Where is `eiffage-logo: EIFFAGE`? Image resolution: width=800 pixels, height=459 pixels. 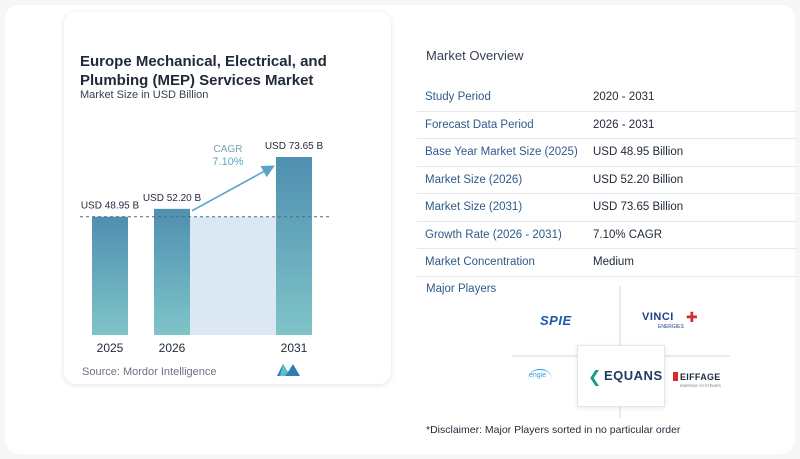
eiffage-logo: EIFFAGE is located at coordinates (700, 377).